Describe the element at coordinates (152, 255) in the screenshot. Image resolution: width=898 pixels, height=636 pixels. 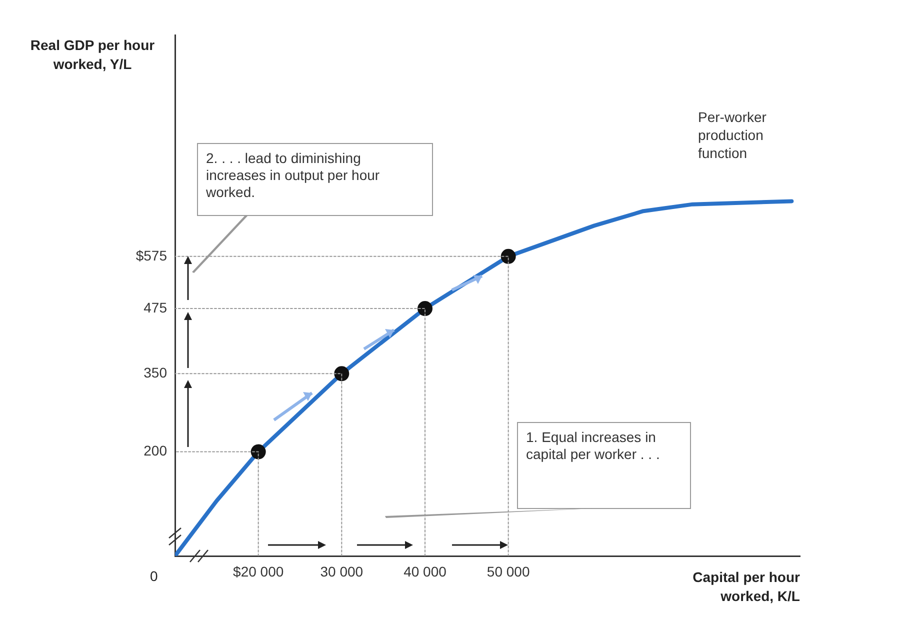
I see `y-tick-label: $575` at that location.